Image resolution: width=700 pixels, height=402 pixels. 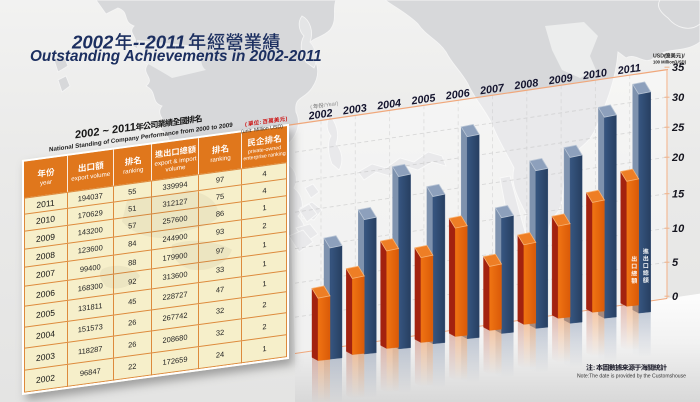 What do you see at coordinates (491, 90) in the screenshot?
I see `svg-text: 2007` at bounding box center [491, 90].